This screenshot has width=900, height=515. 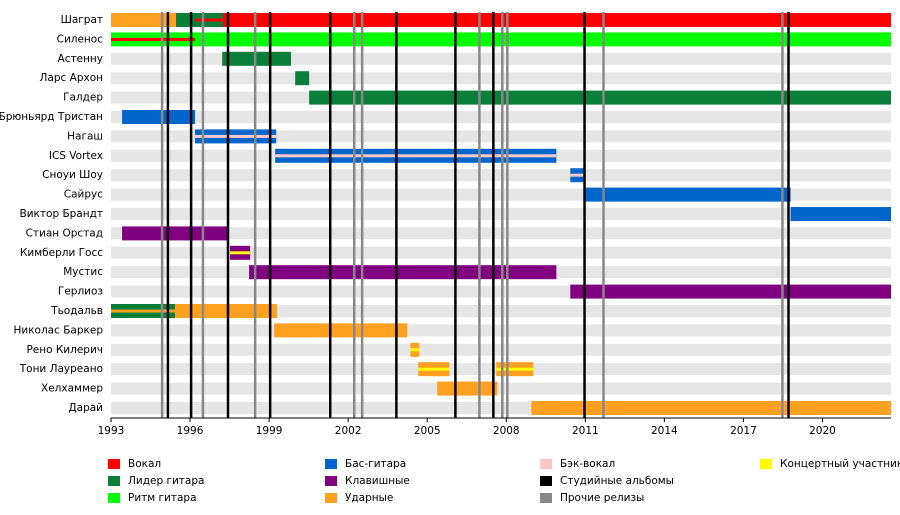 I want to click on x-tick-label: 1993, so click(x=111, y=431).